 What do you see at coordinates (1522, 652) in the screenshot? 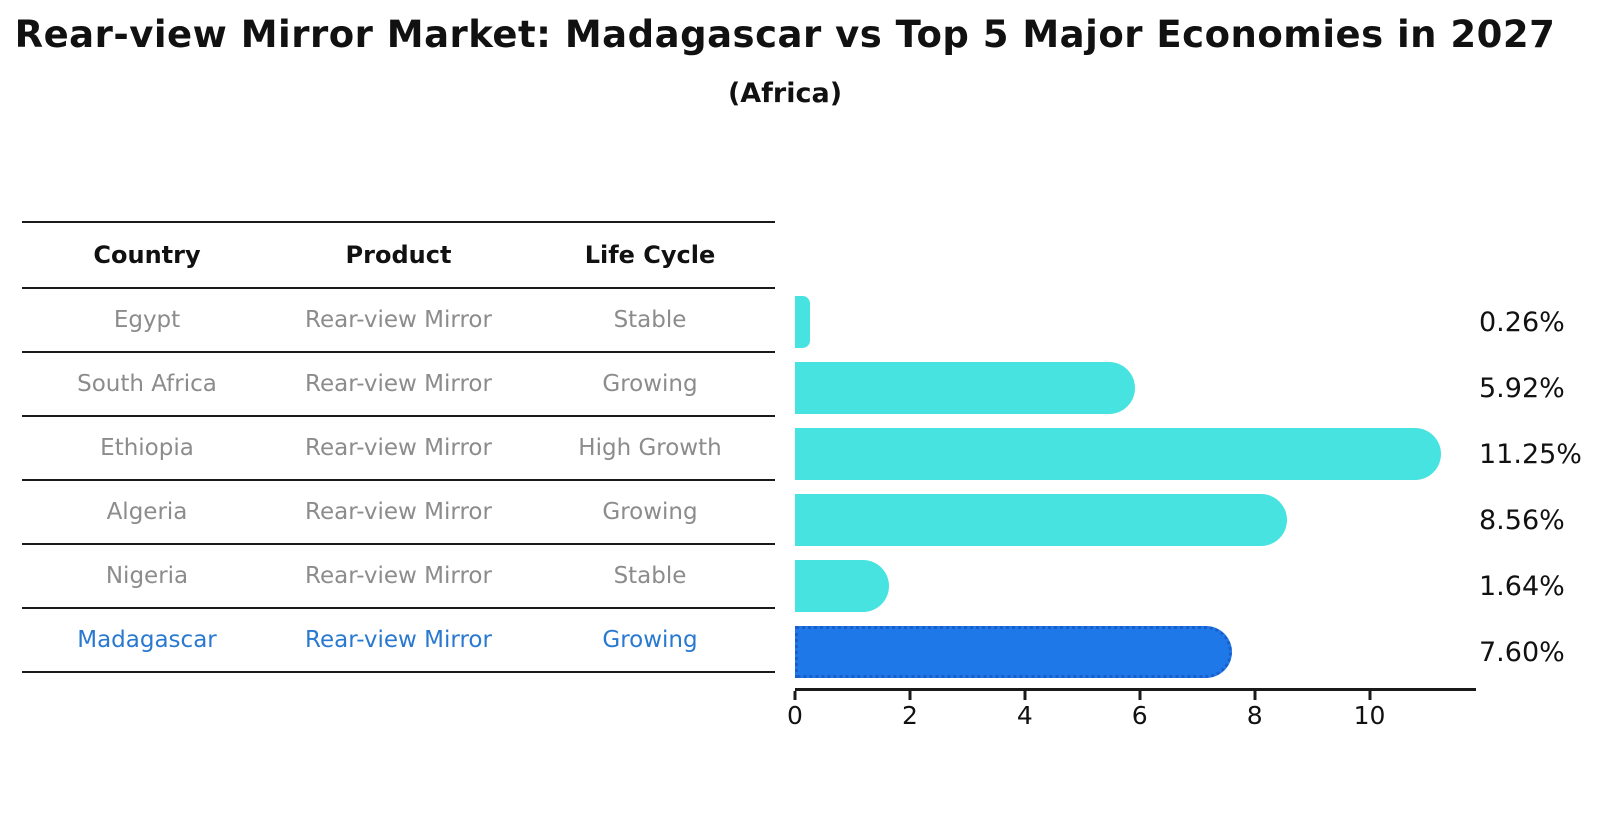
I see `value-label: 7.60%` at bounding box center [1522, 652].